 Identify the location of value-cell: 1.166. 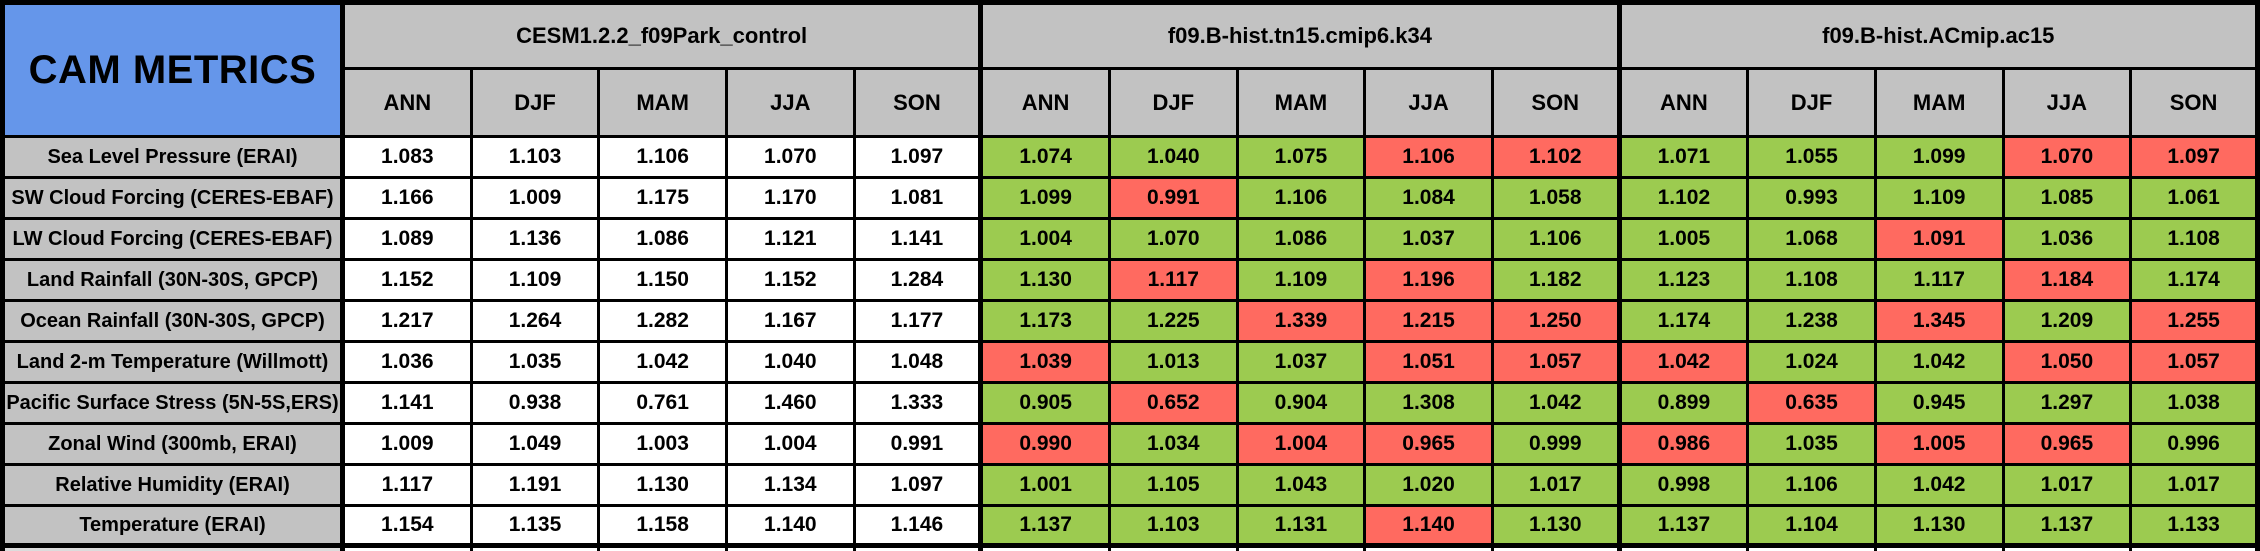
(409, 199).